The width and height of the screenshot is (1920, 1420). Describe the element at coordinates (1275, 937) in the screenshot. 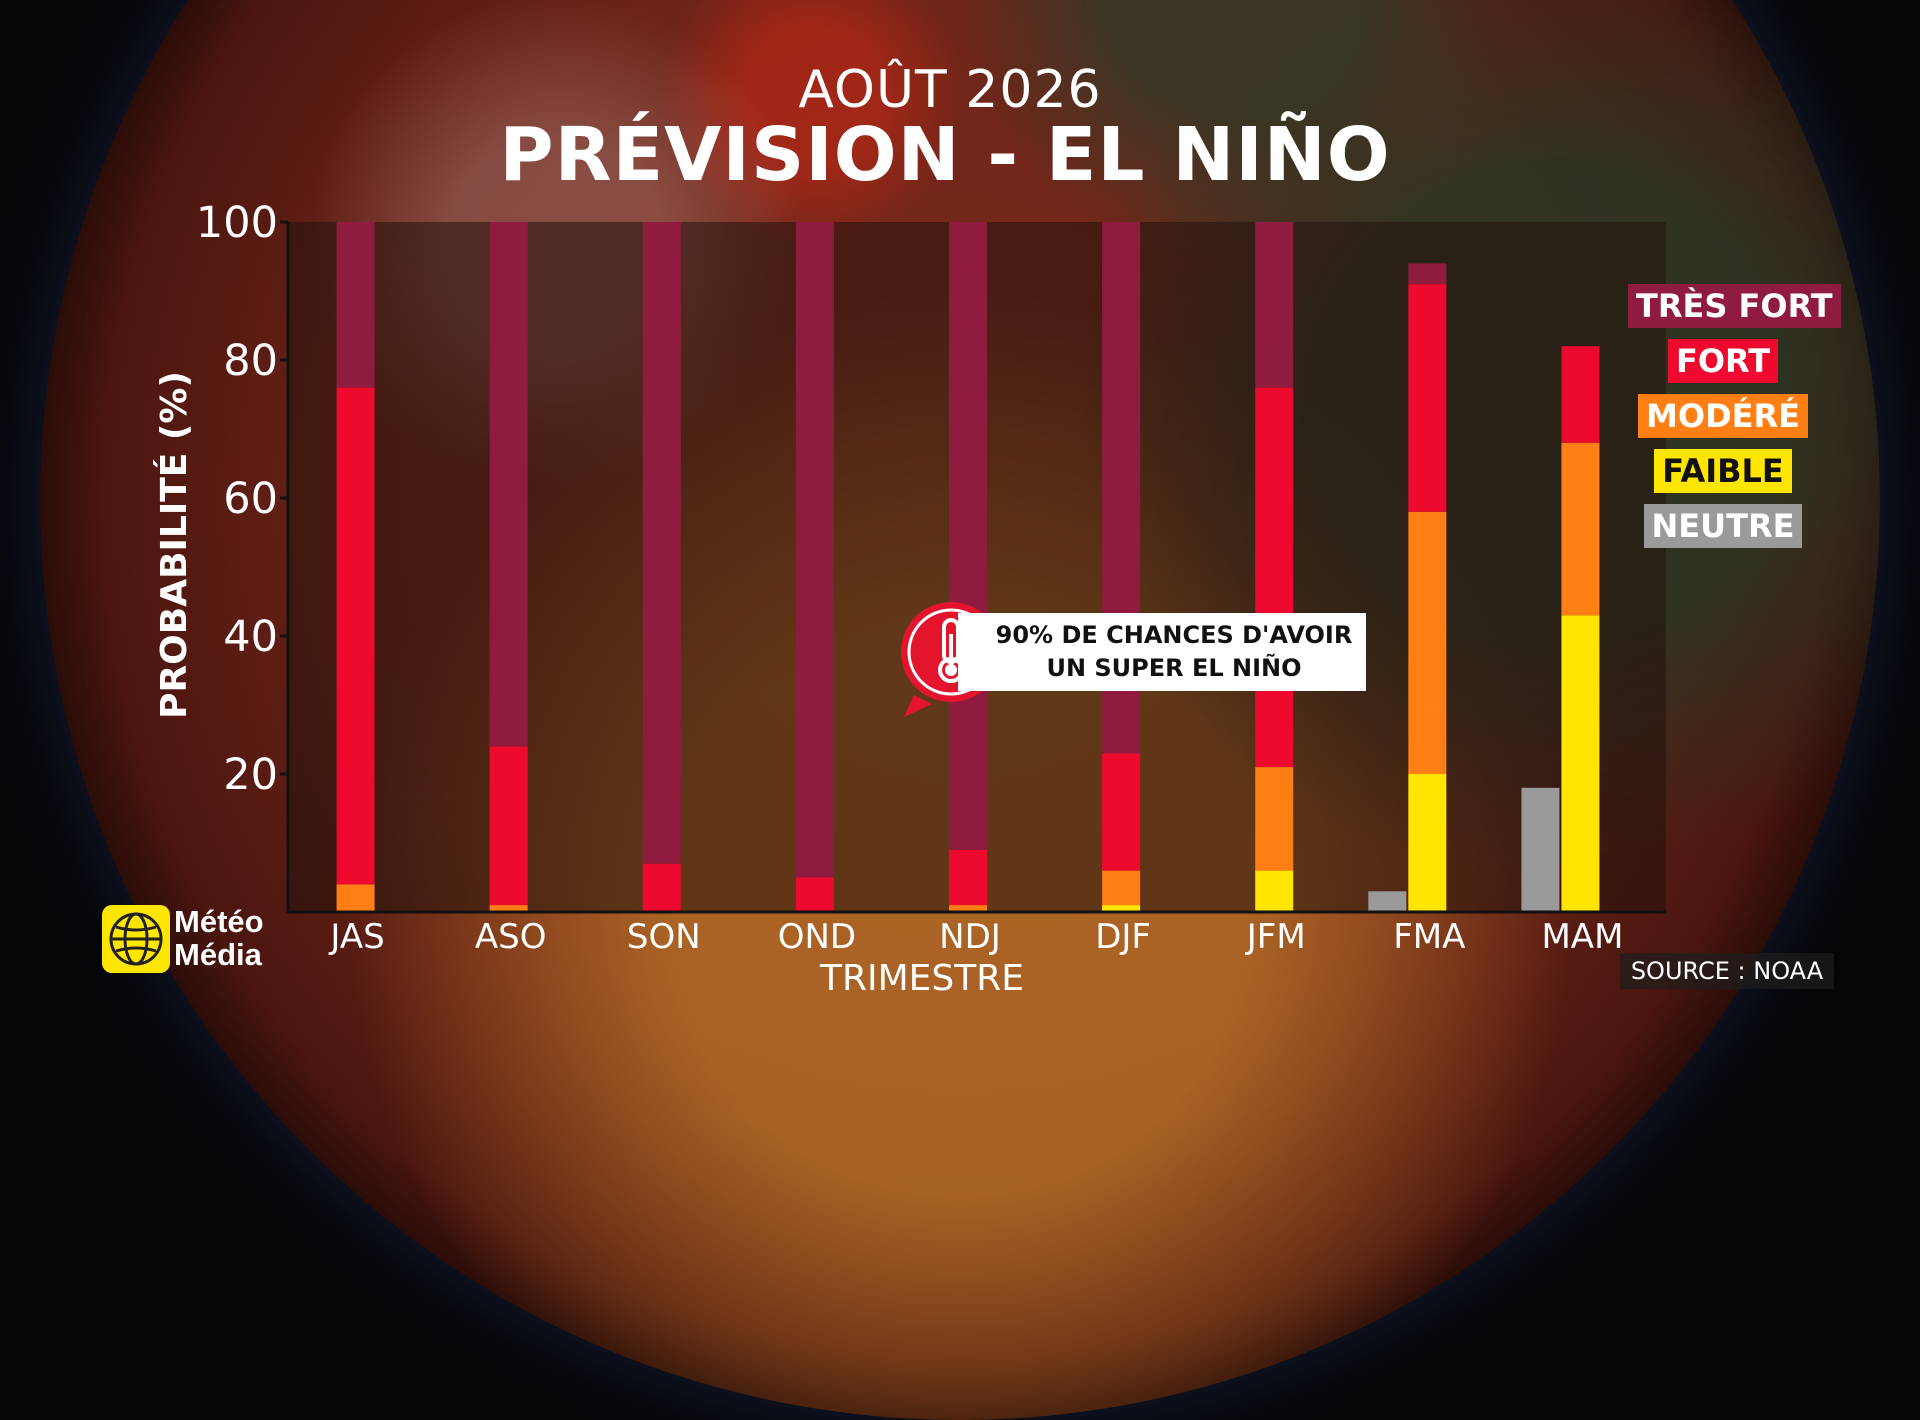

I see `x-tick-label-jfm: JFM` at that location.